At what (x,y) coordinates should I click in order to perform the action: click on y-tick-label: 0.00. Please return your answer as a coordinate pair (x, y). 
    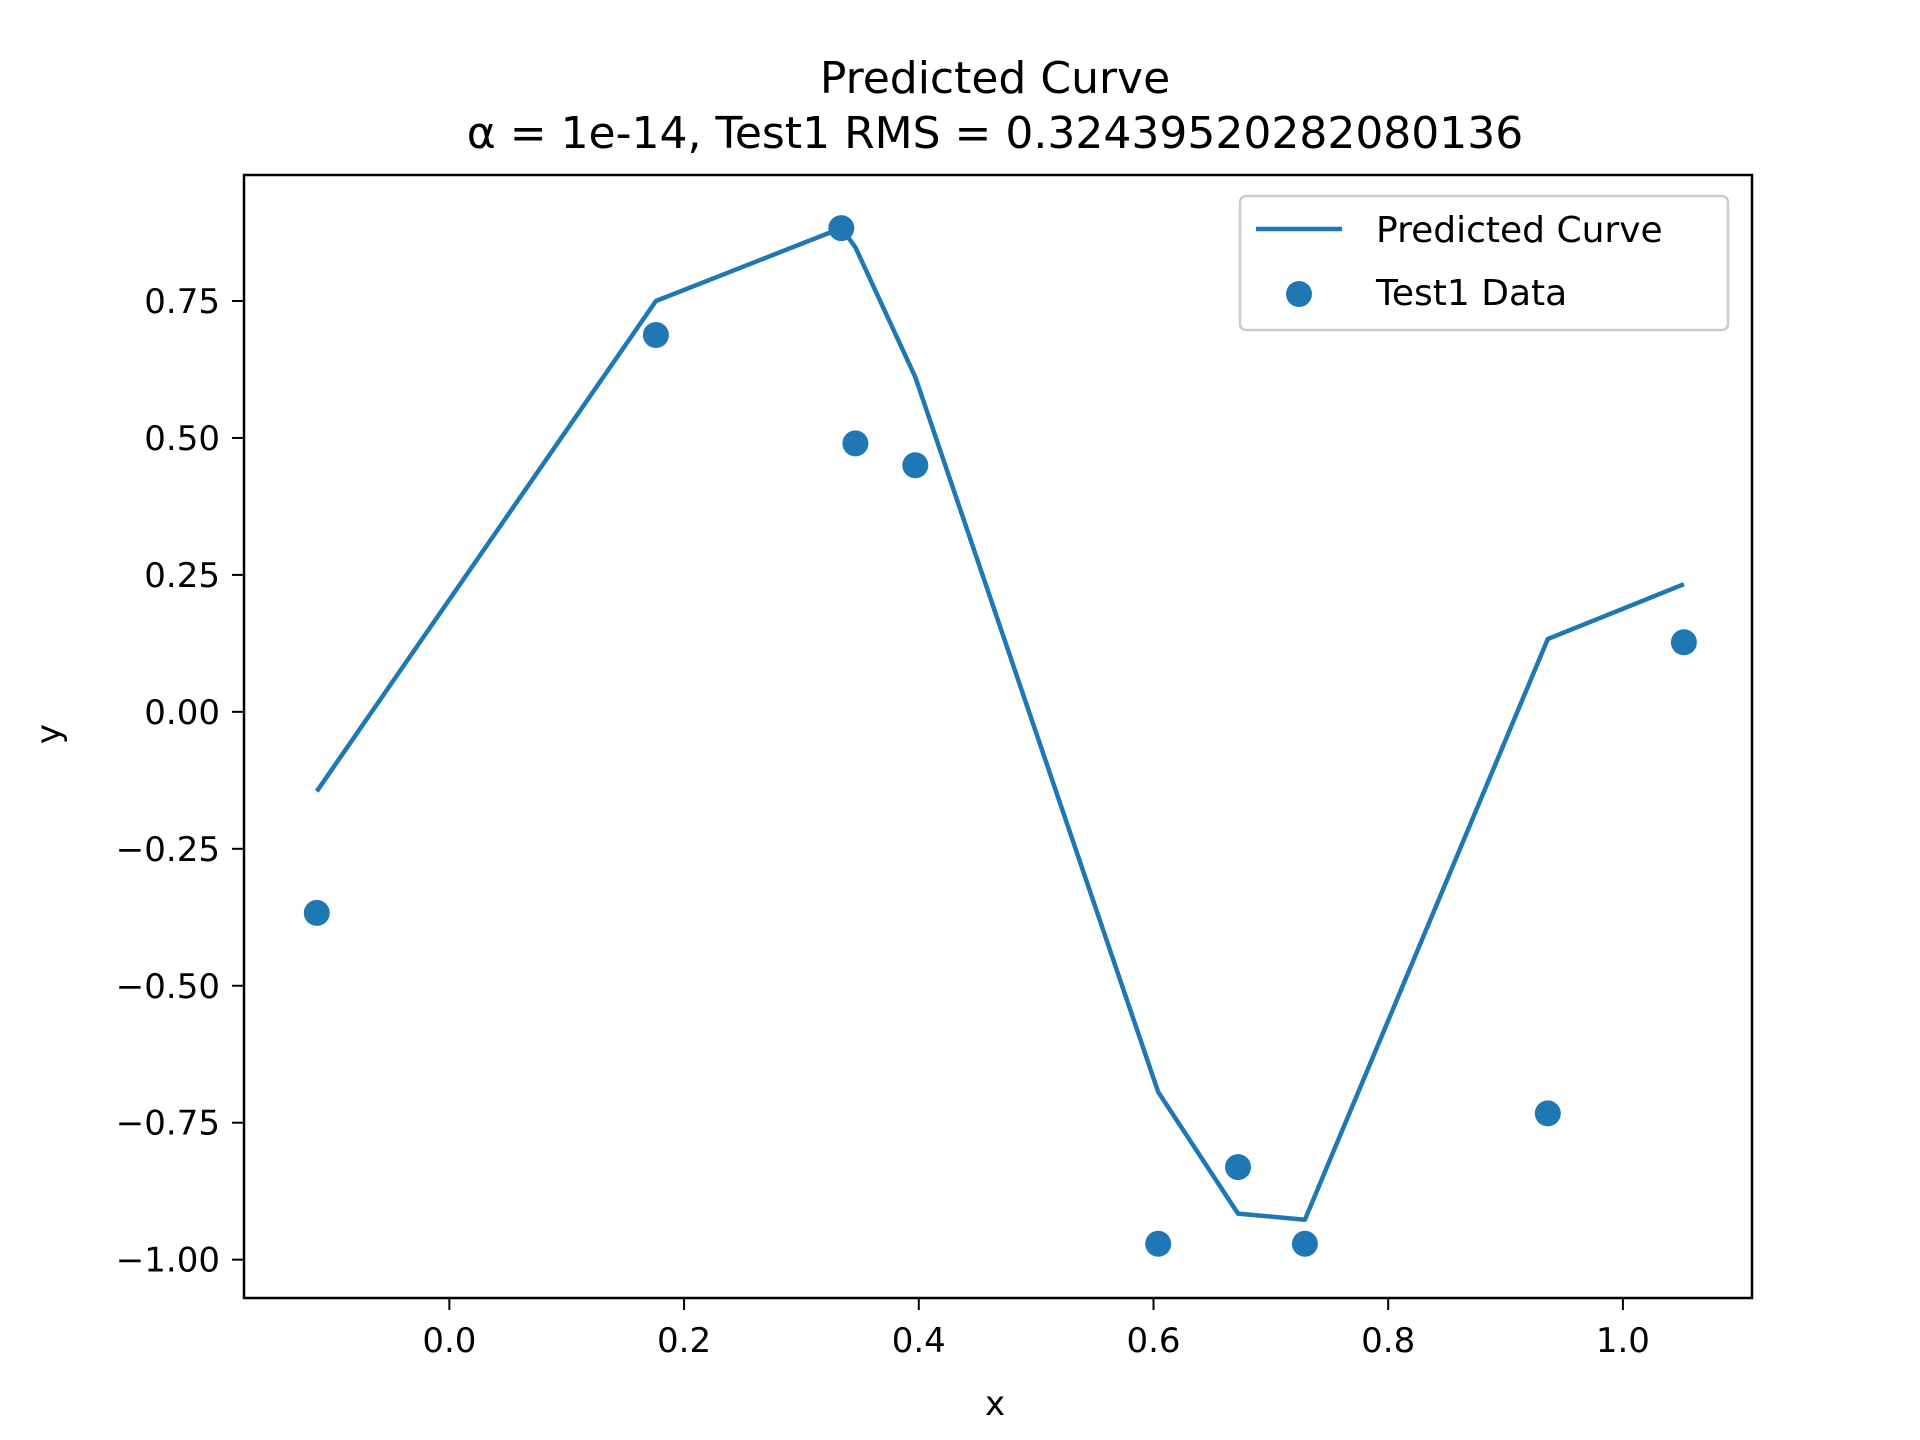
    Looking at the image, I should click on (182, 713).